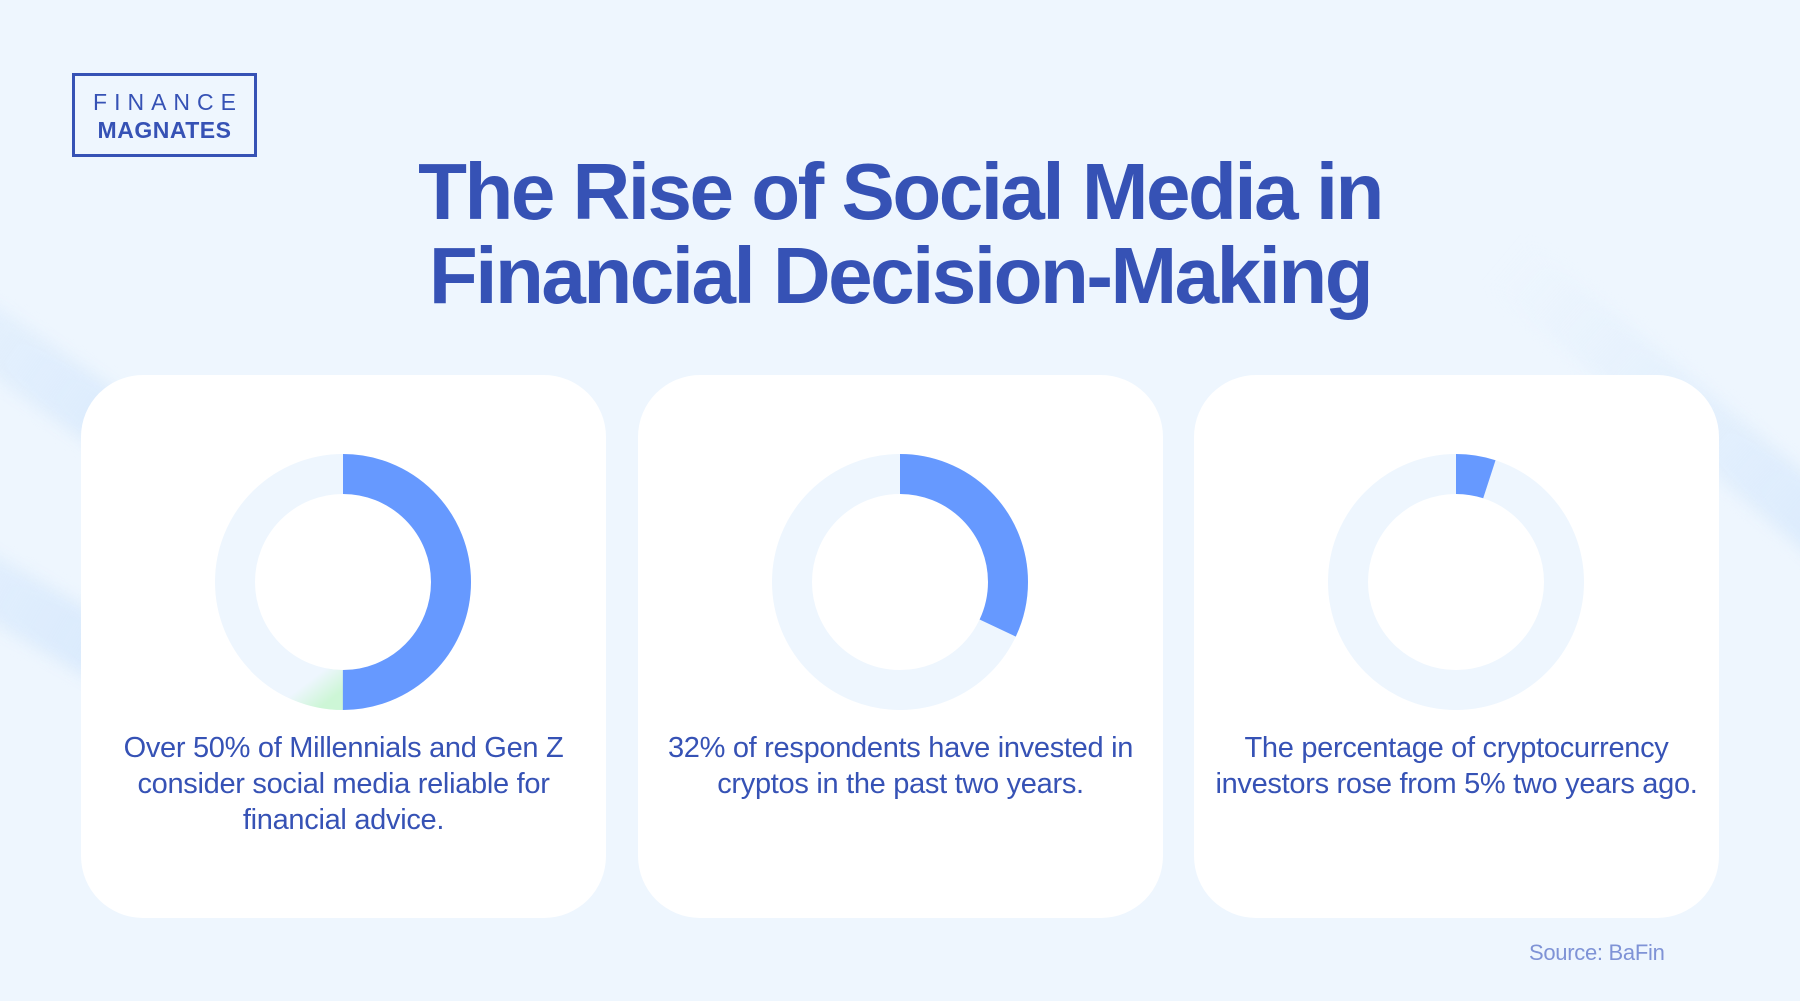  What do you see at coordinates (901, 275) in the screenshot?
I see `title-line-2: Financial Decision-Making` at bounding box center [901, 275].